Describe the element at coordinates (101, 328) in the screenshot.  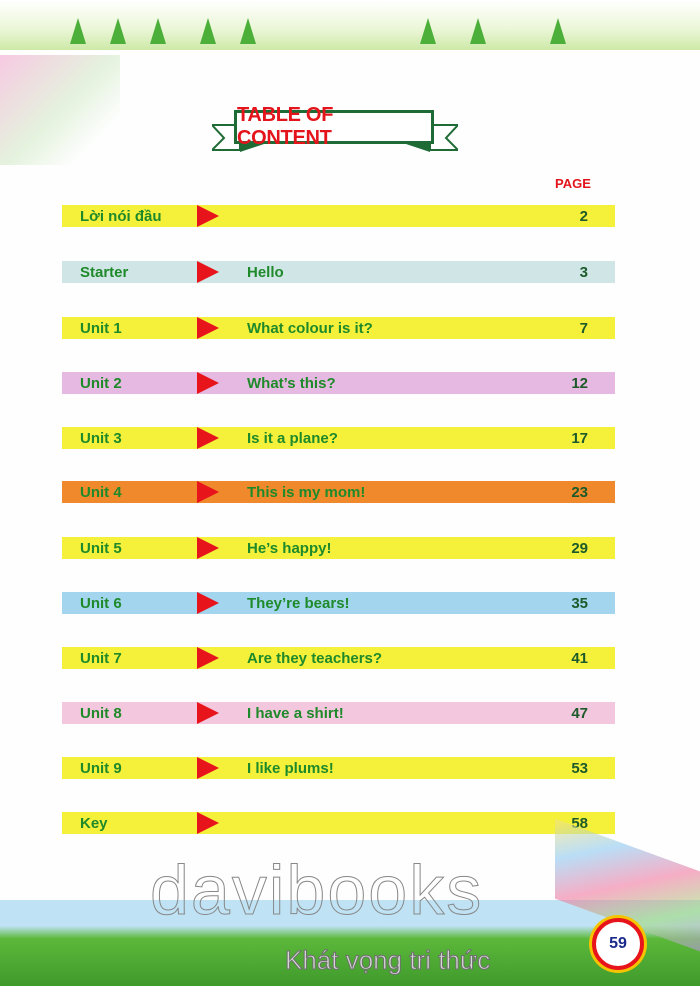
I see `toc-label: Unit 1` at that location.